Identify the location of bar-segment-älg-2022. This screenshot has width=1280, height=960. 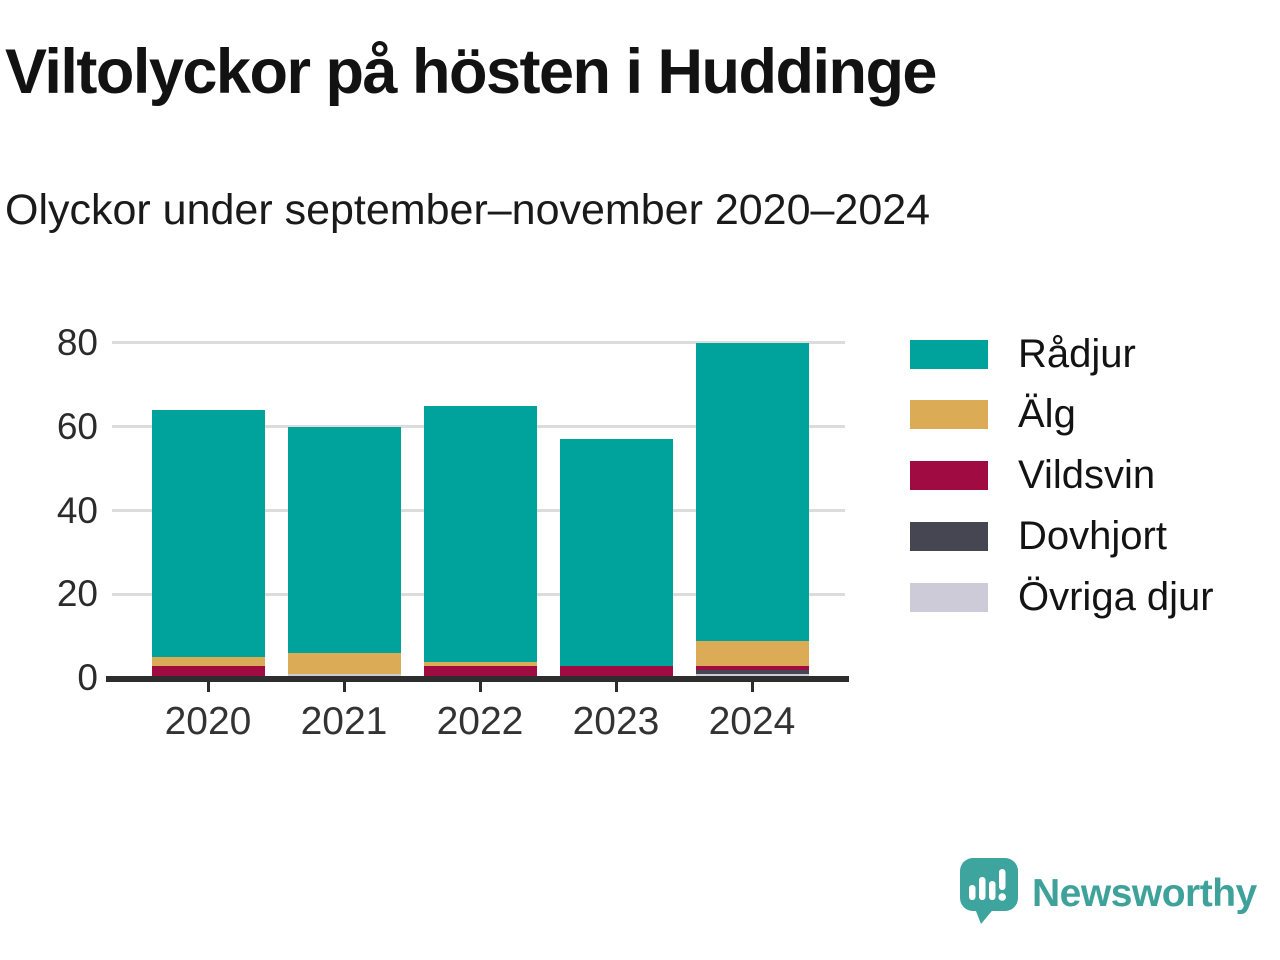
(480, 663).